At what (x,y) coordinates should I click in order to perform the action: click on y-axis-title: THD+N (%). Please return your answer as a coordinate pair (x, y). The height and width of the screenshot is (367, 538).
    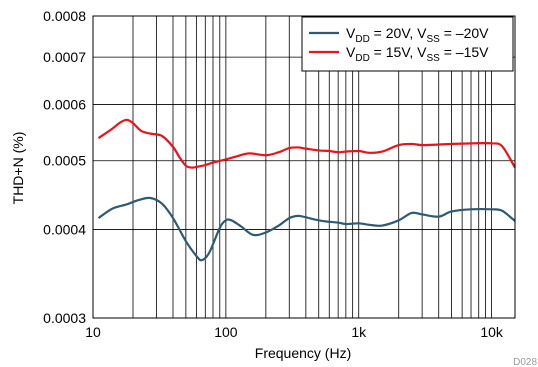
    Looking at the image, I should click on (18, 168).